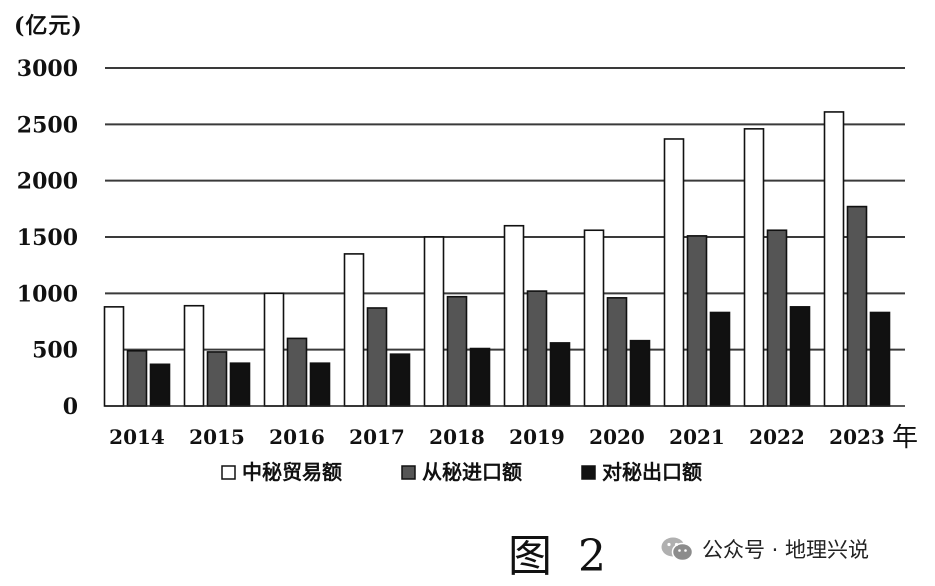 This screenshot has width=935, height=586. Describe the element at coordinates (472, 472) in the screenshot. I see `legend-label: 从秘进口额` at that location.